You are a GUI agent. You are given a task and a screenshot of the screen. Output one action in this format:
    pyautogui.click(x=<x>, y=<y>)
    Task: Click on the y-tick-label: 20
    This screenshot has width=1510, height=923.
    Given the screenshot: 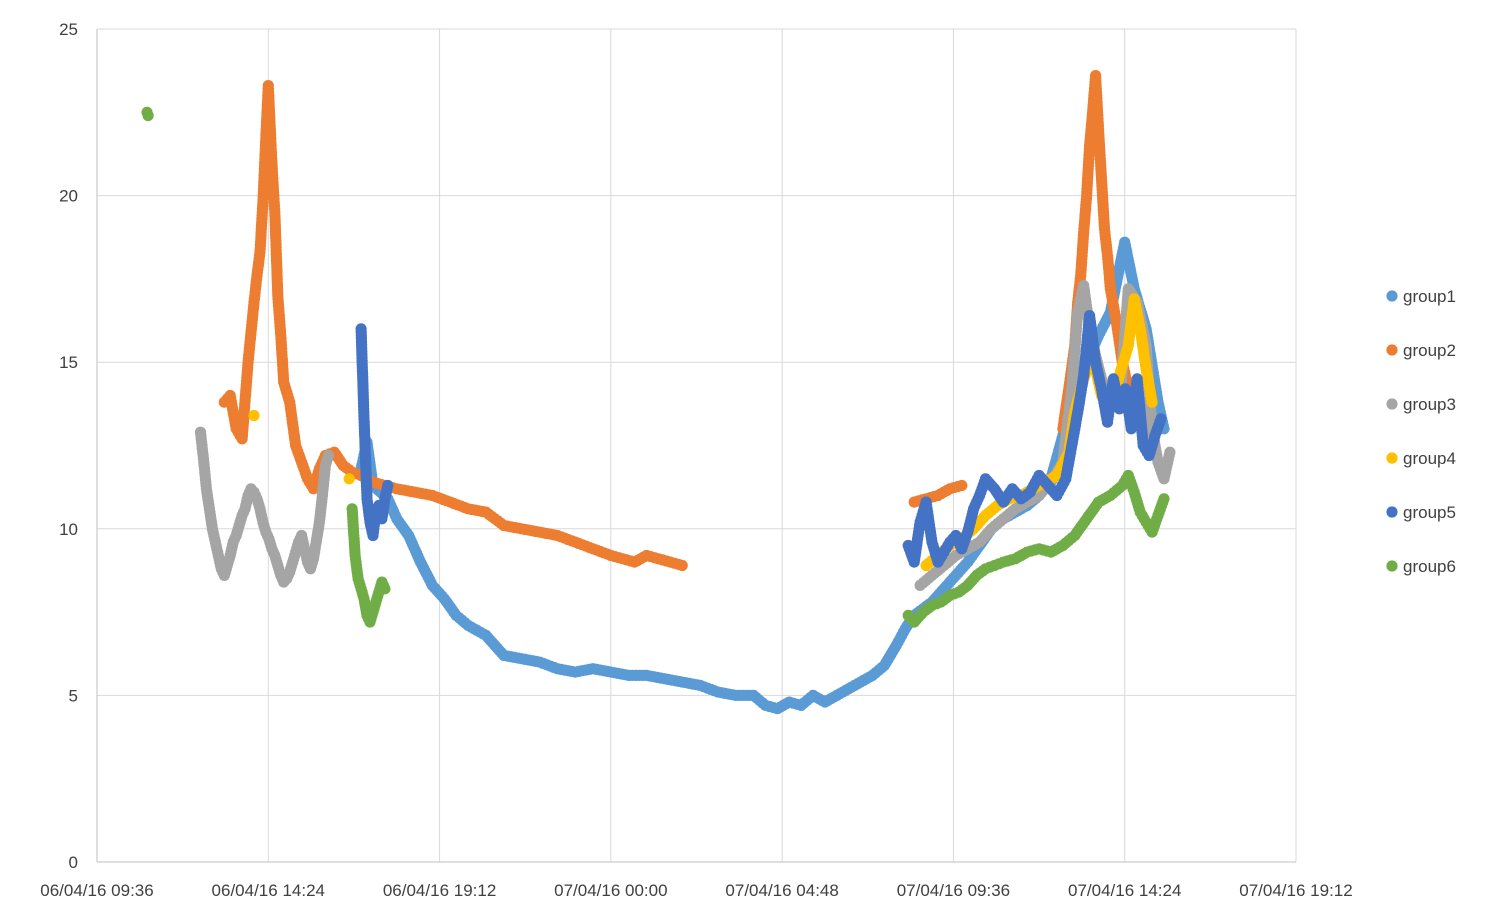 What is the action you would take?
    pyautogui.click(x=68, y=196)
    